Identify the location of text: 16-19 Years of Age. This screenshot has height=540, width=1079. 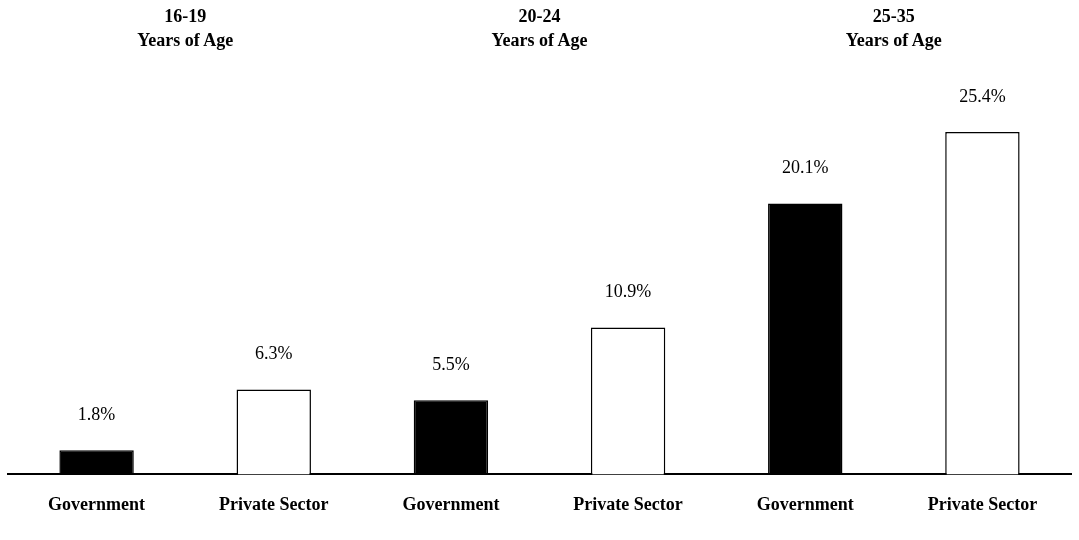
(185, 27).